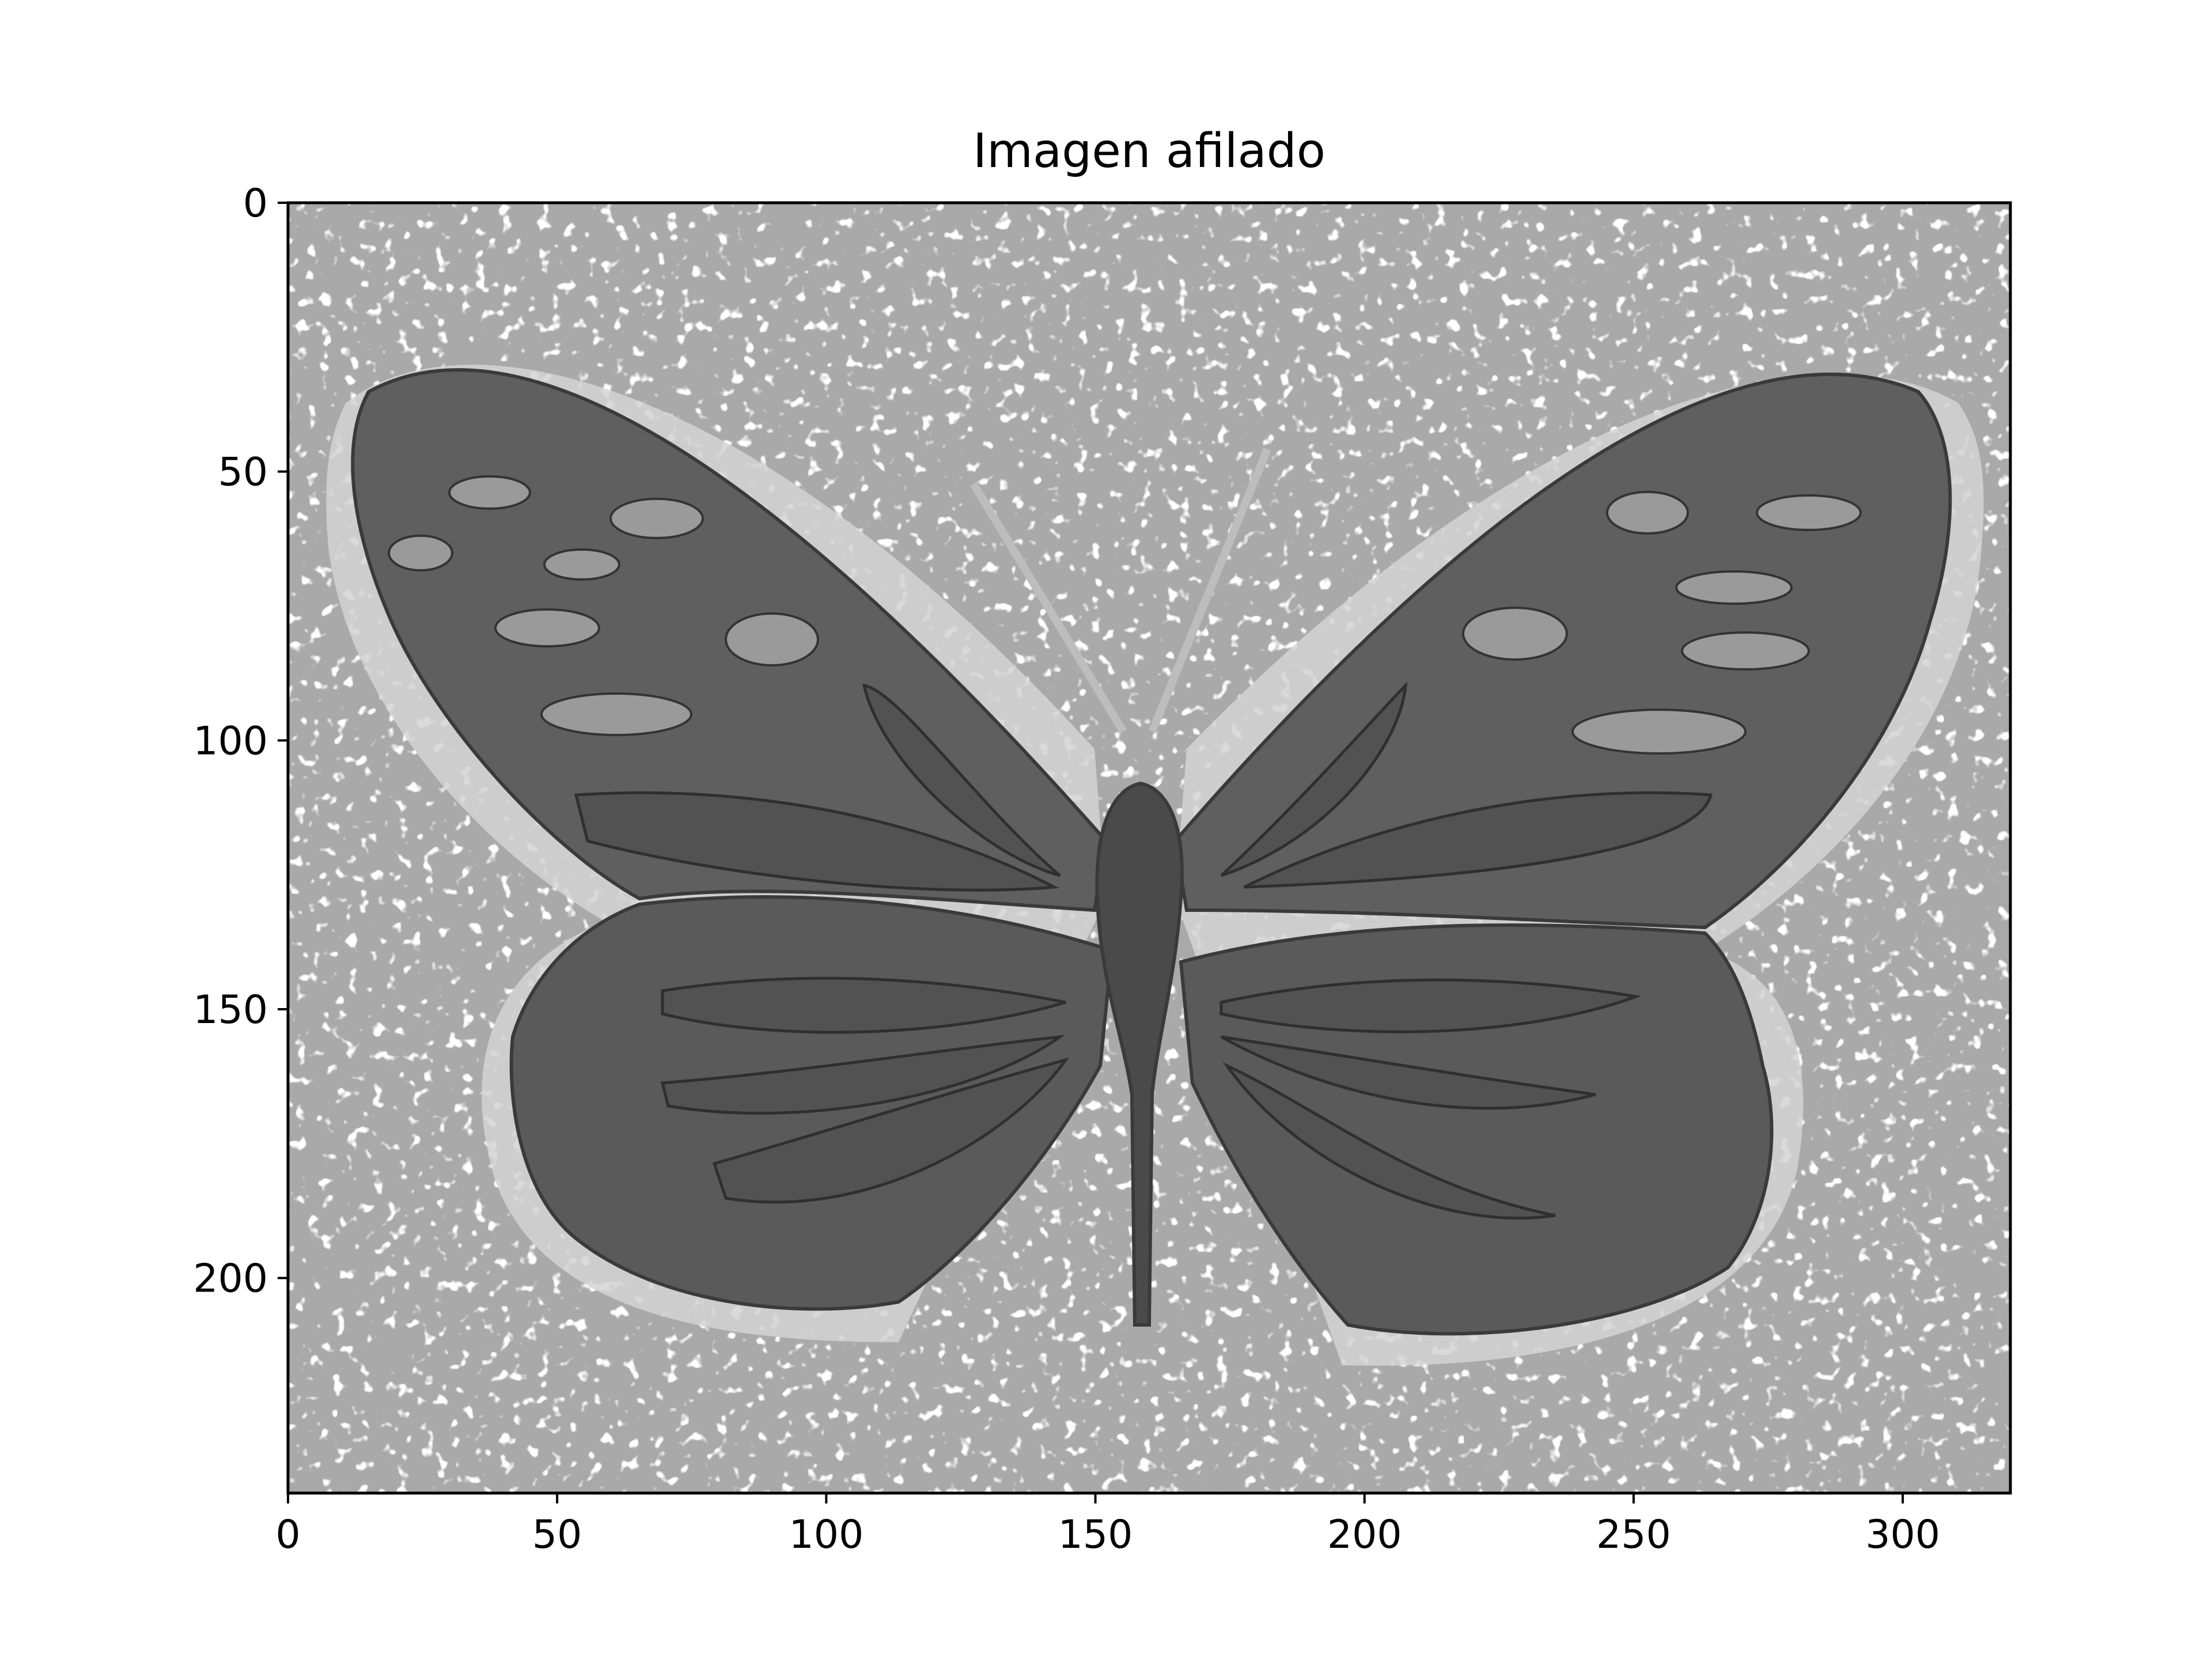  I want to click on chart-title: Imagen afilado, so click(1149, 151).